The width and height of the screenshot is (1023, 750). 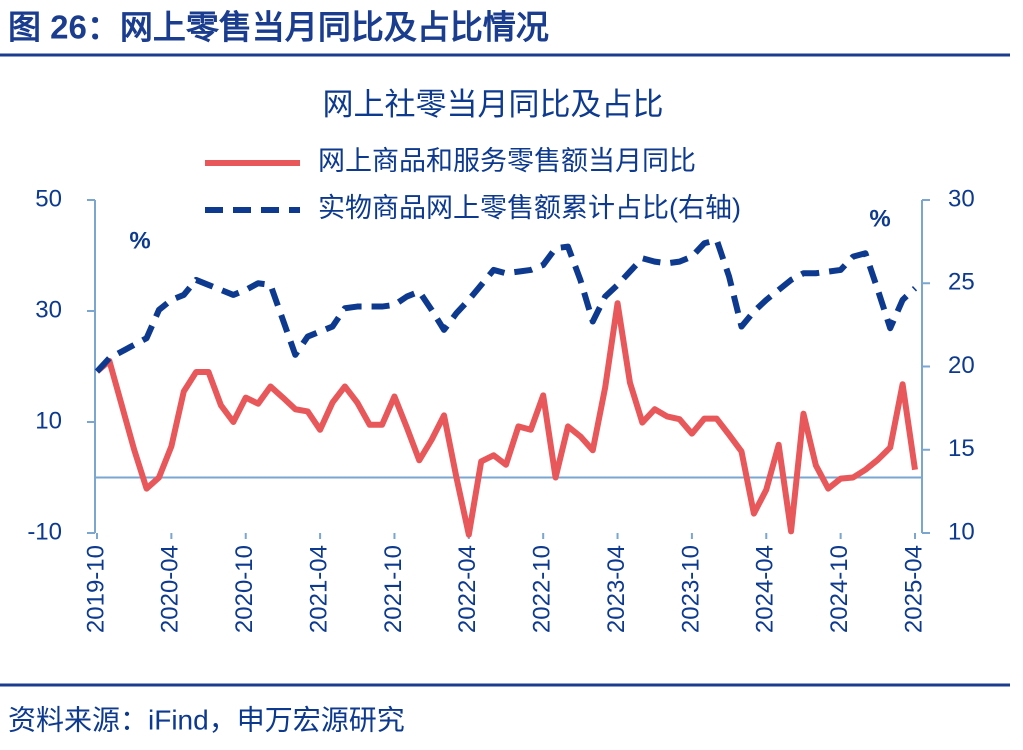 I want to click on x-tick-label: 2022-10, so click(x=542, y=589).